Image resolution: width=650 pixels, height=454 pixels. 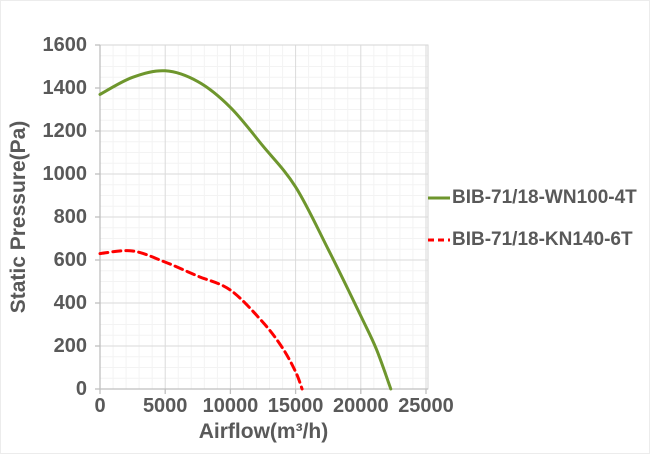 I want to click on y-tick-label: 400, so click(x=70, y=303).